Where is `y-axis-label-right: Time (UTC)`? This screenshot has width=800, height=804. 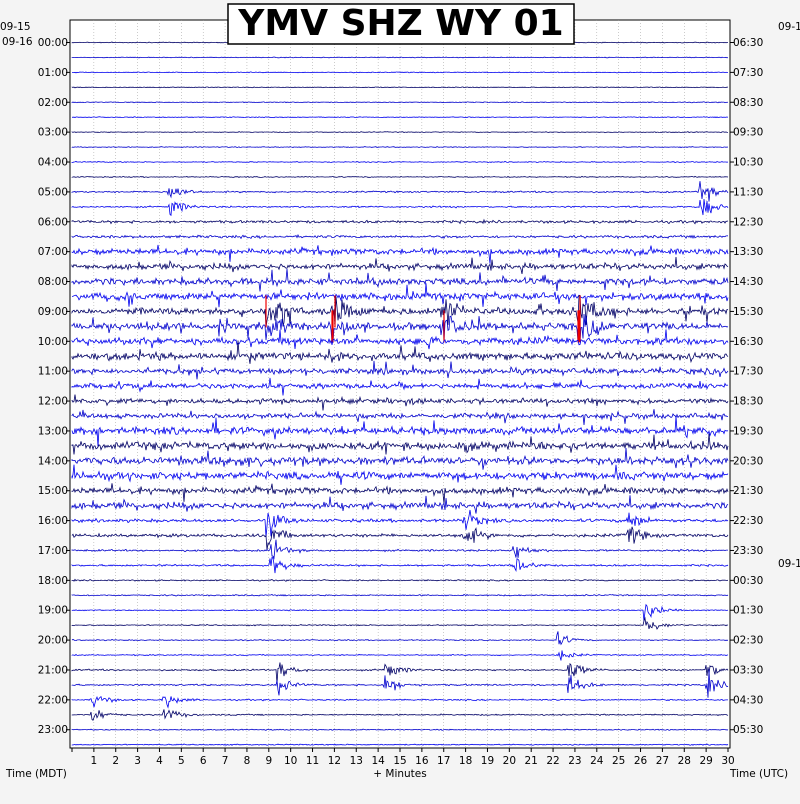 y-axis-label-right: Time (UTC) is located at coordinates (758, 774).